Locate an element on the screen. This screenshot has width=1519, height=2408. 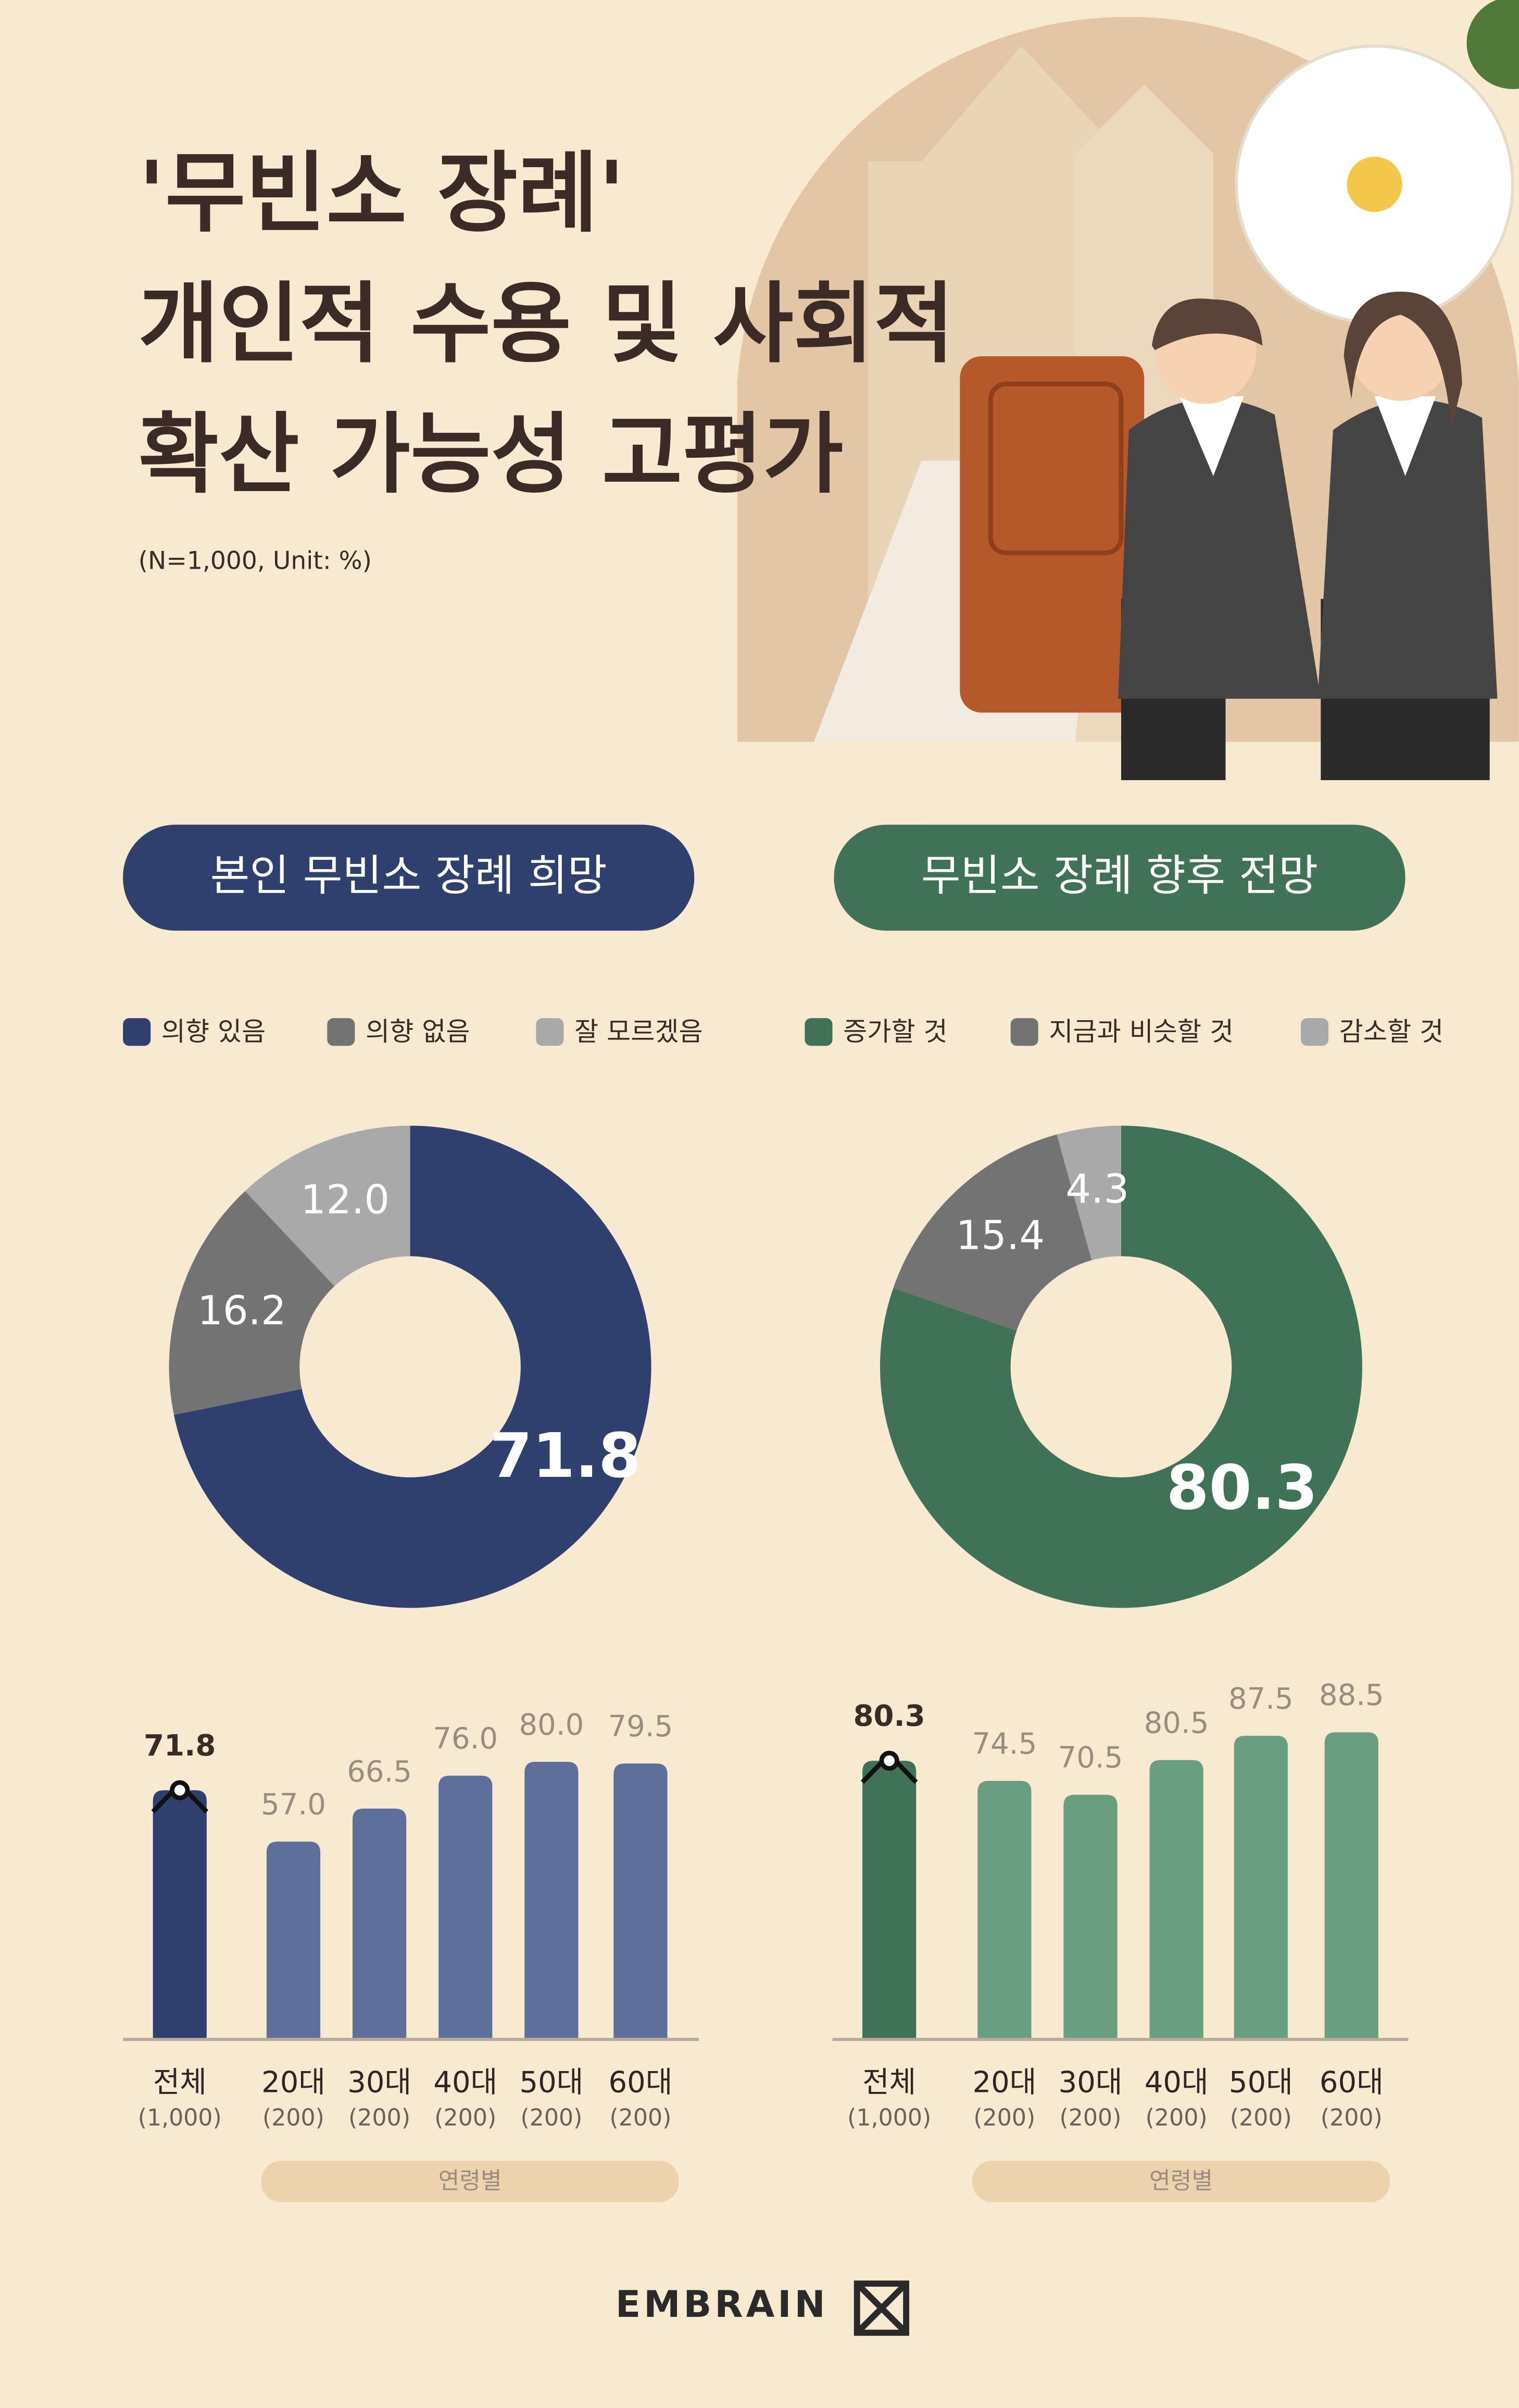
section-title: 무빈소 장례 향후 전망 is located at coordinates (1120, 875).